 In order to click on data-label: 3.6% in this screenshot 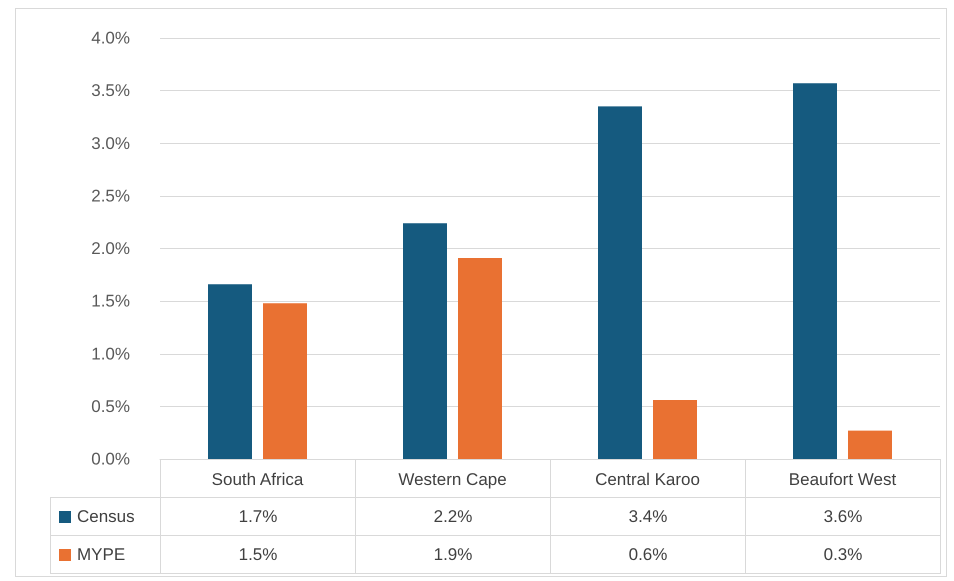, I will do `click(843, 516)`.